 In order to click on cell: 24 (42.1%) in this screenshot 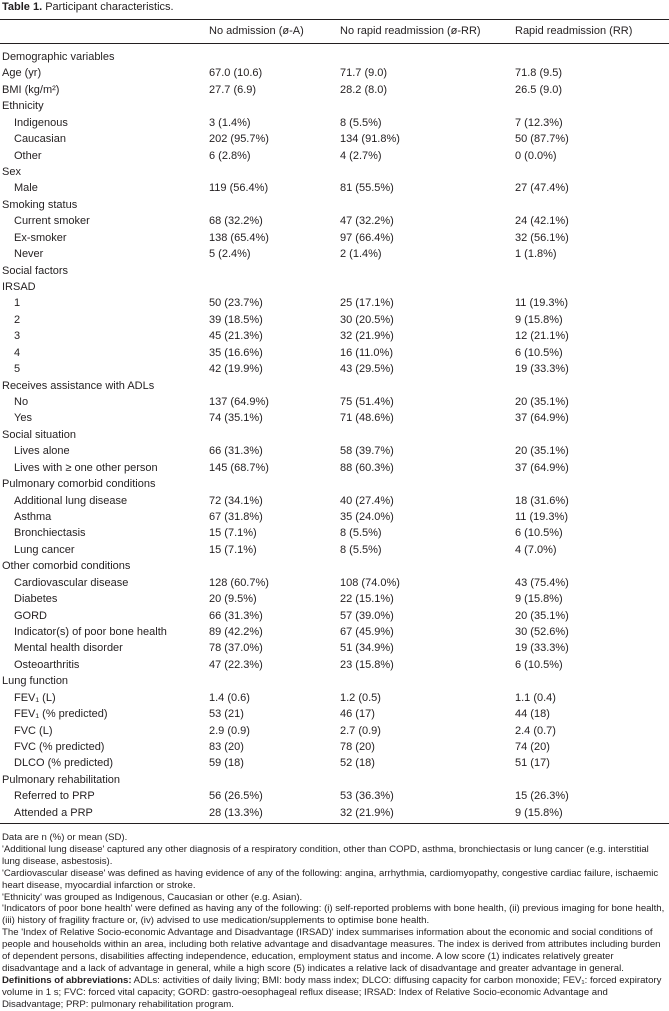, I will do `click(542, 221)`.